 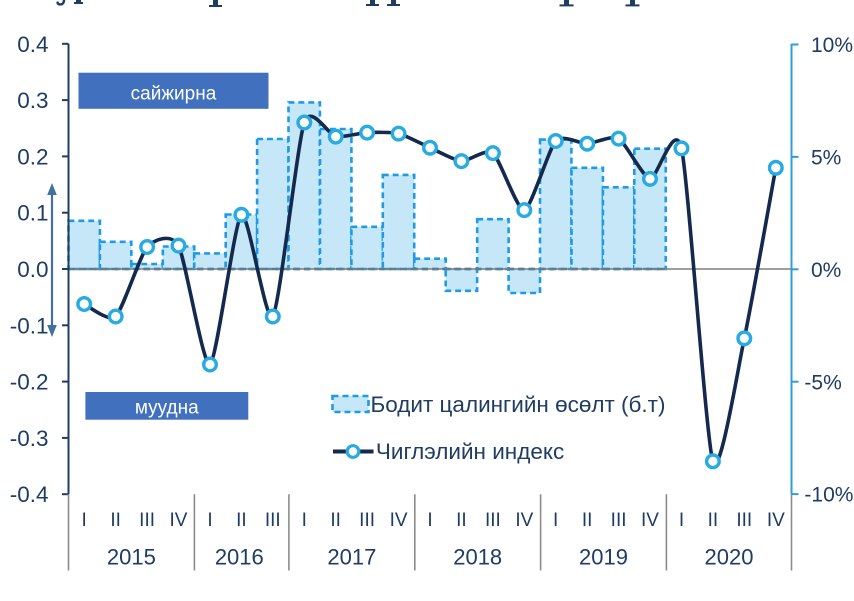 What do you see at coordinates (603, 557) in the screenshot?
I see `svg-text: 2019` at bounding box center [603, 557].